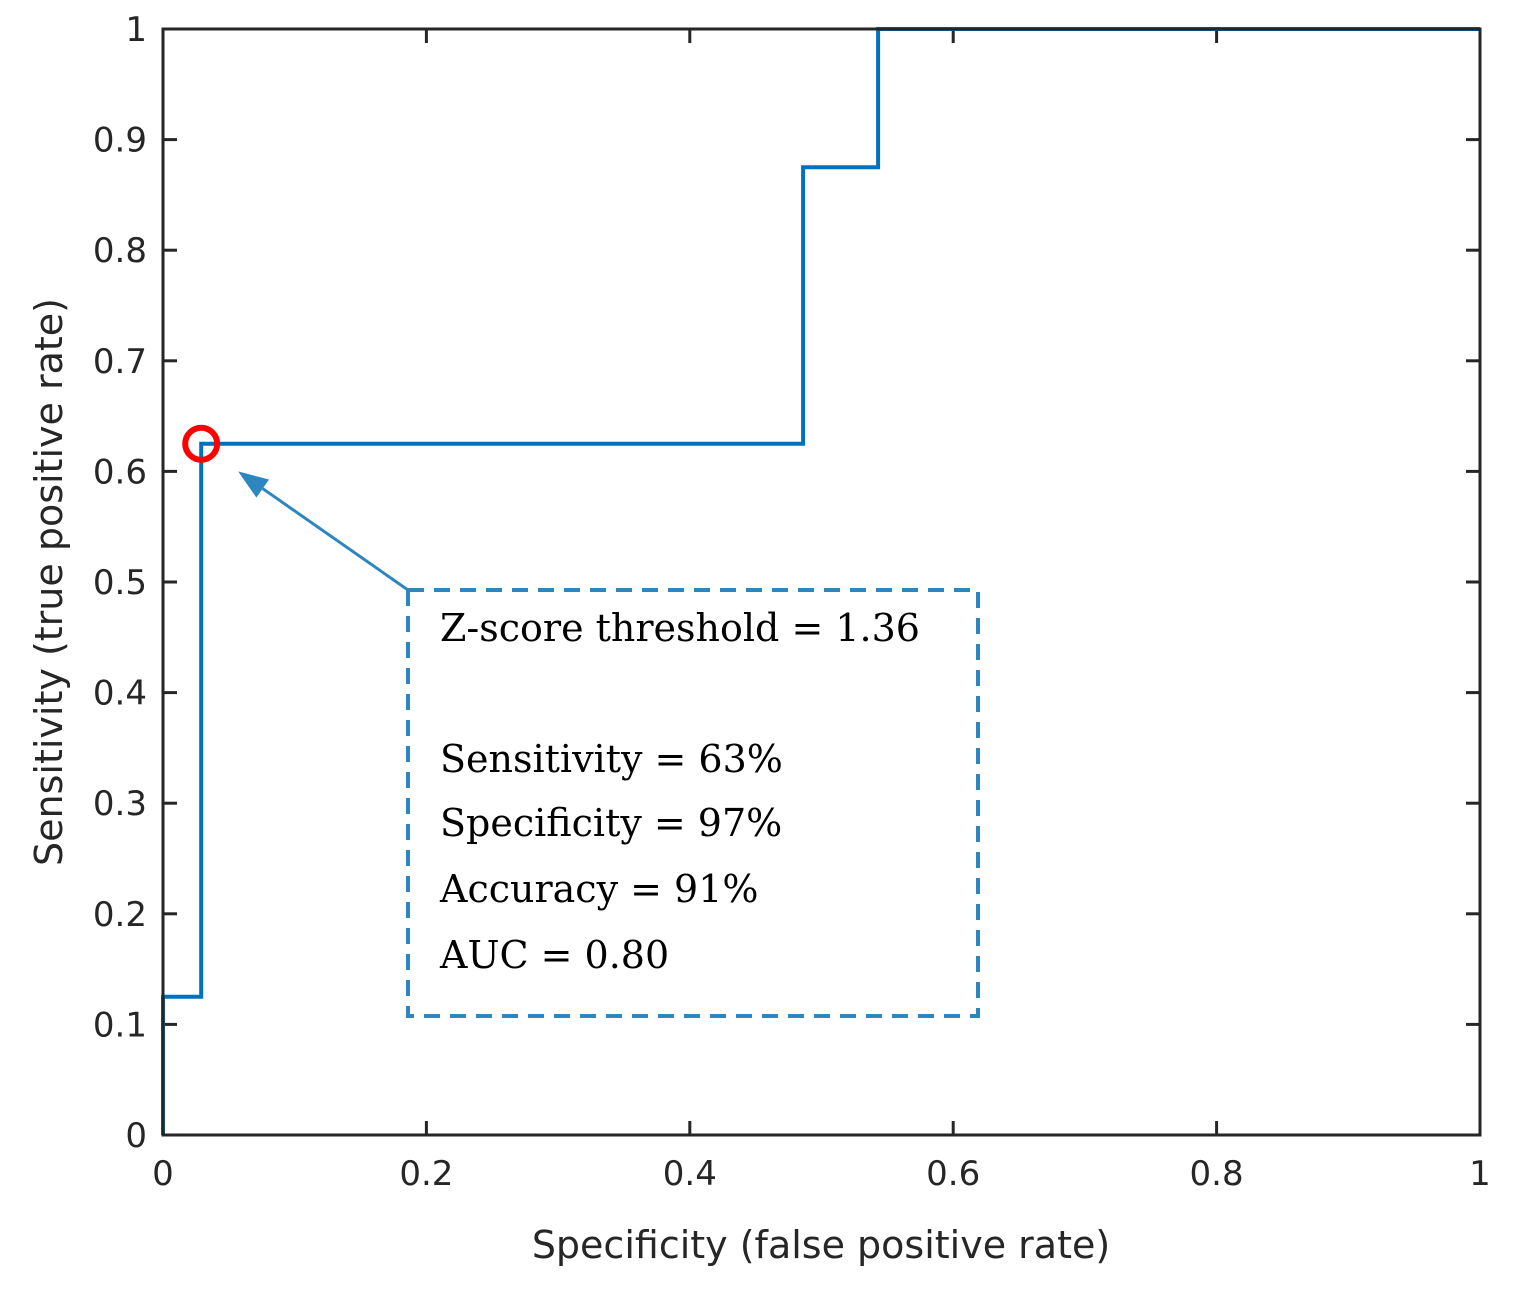 This screenshot has height=1296, width=1519. Describe the element at coordinates (426, 1174) in the screenshot. I see `x-tick-label: 0.2` at that location.